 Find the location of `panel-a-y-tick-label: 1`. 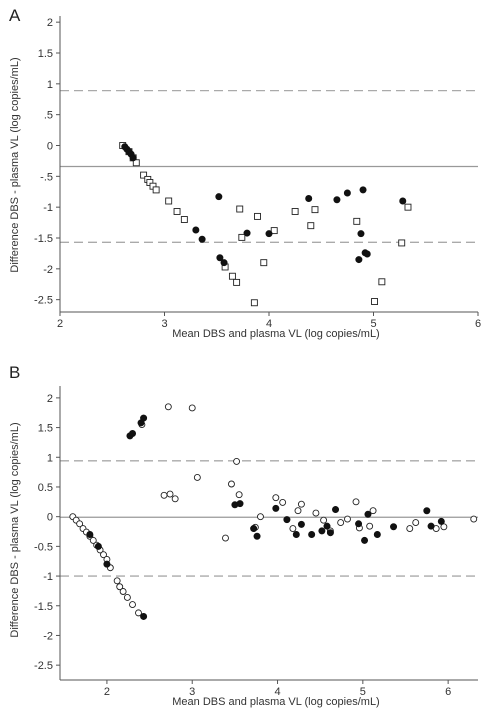

panel-a-y-tick-label: 1 is located at coordinates (50, 85).